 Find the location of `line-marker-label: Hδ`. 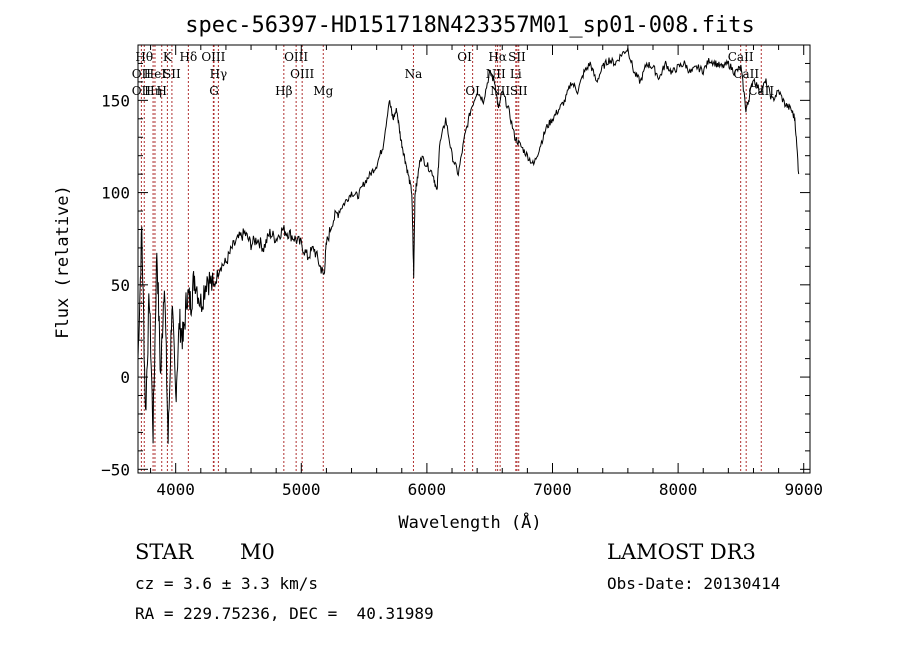

line-marker-label: Hδ is located at coordinates (189, 57).